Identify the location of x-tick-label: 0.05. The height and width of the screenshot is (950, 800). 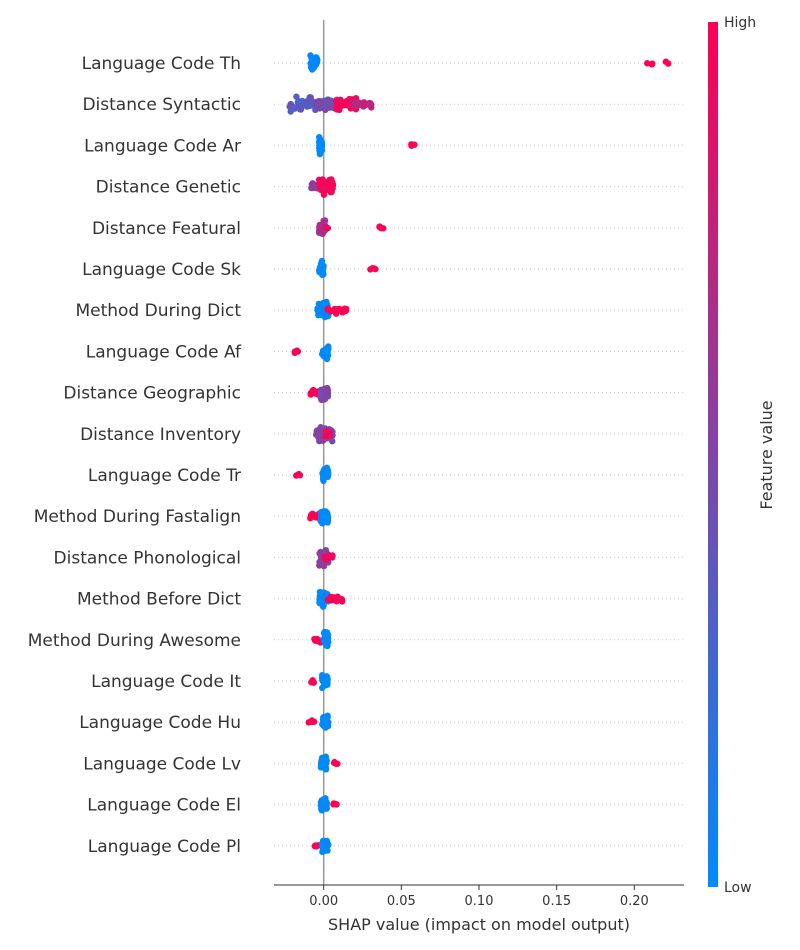
(401, 901).